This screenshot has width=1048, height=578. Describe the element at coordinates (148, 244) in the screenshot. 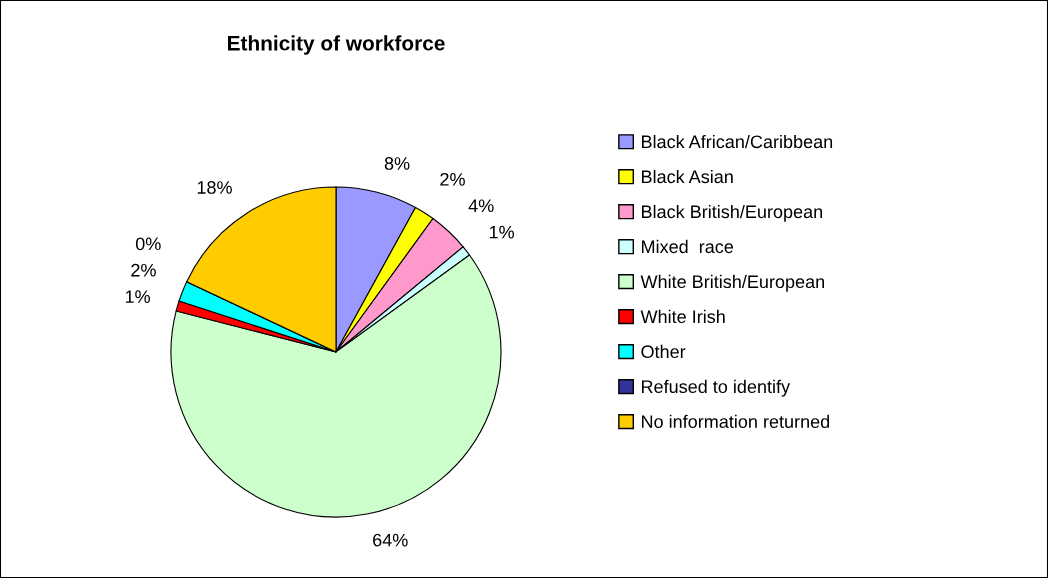

I see `text: 0%` at that location.